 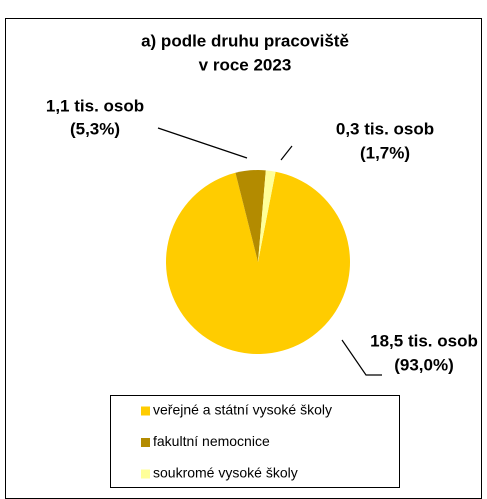 I want to click on data-label: 18,5 tis. osob, so click(x=424, y=340).